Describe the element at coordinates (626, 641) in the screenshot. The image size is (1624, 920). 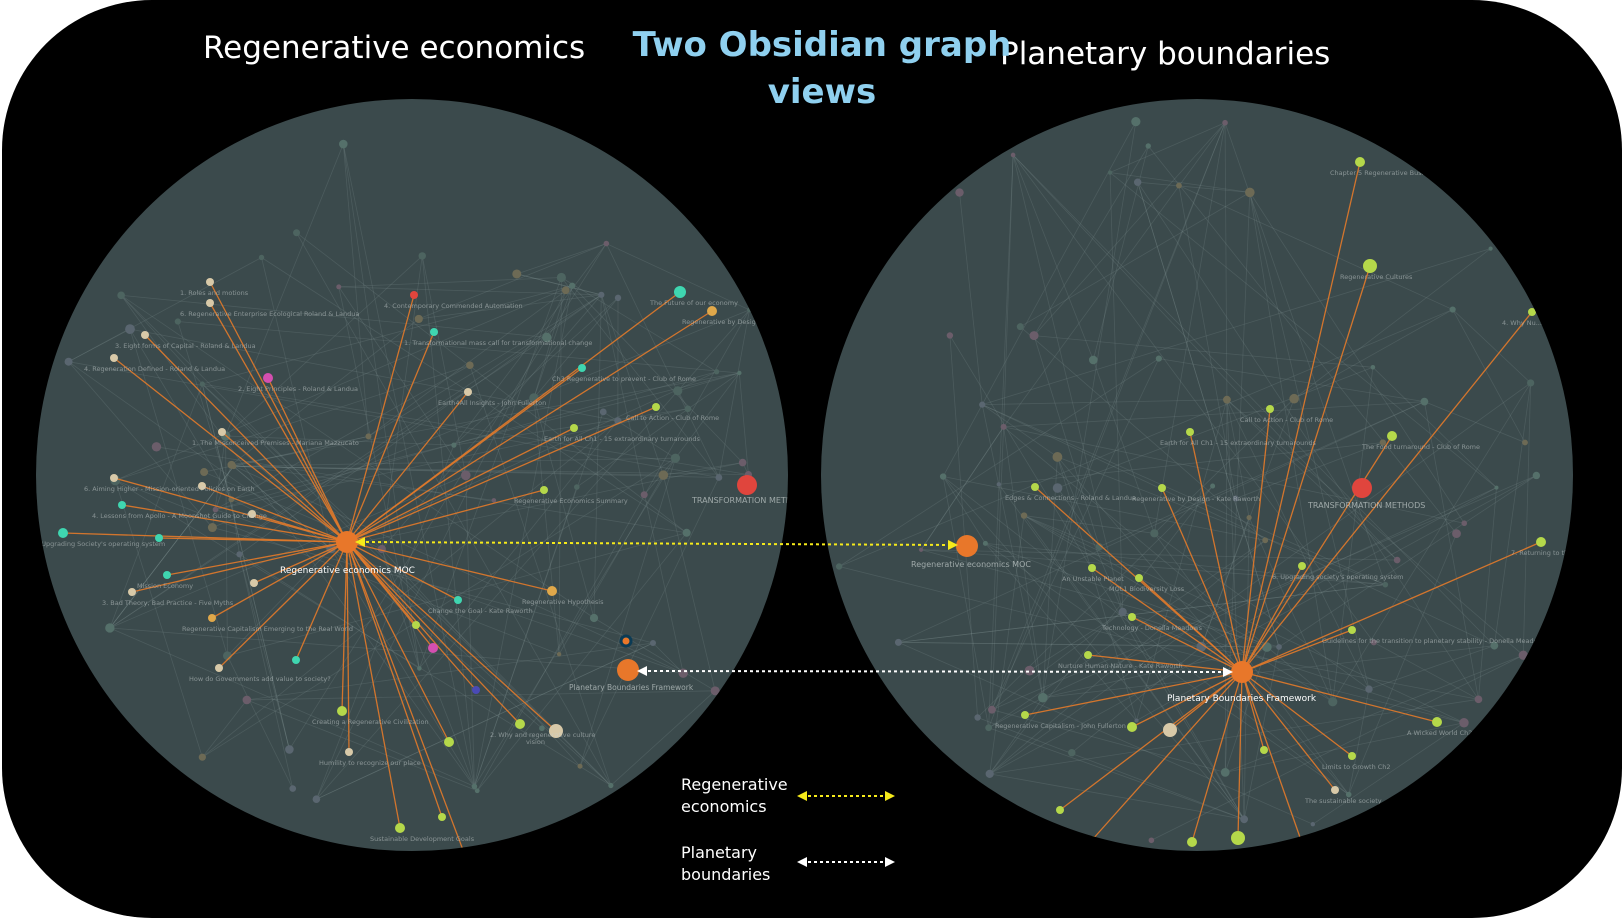
I see `left-small-orange-node` at that location.